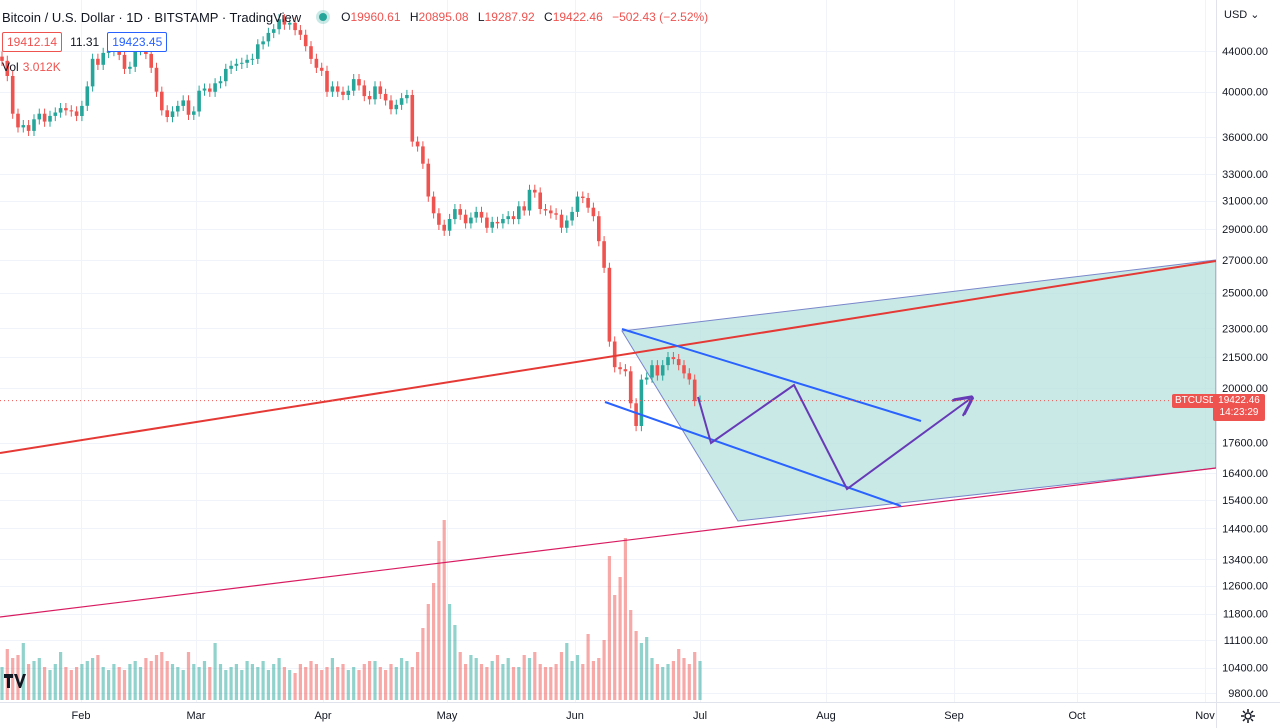 The image size is (1280, 728). Describe the element at coordinates (1245, 329) in the screenshot. I see `price-tick-label: 23000.00` at that location.